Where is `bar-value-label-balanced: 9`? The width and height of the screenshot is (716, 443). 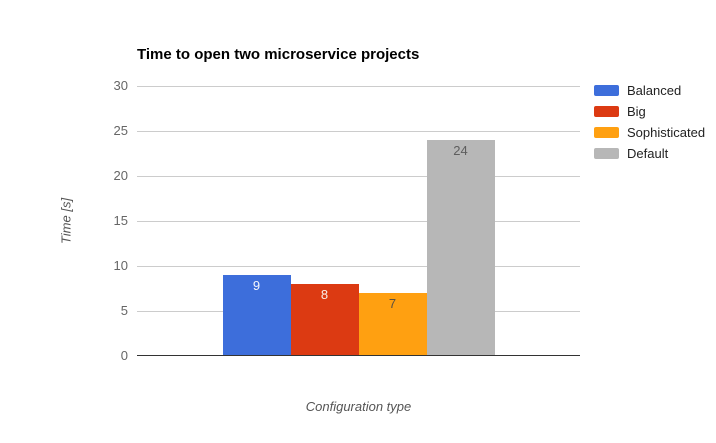 bar-value-label-balanced: 9 is located at coordinates (256, 285).